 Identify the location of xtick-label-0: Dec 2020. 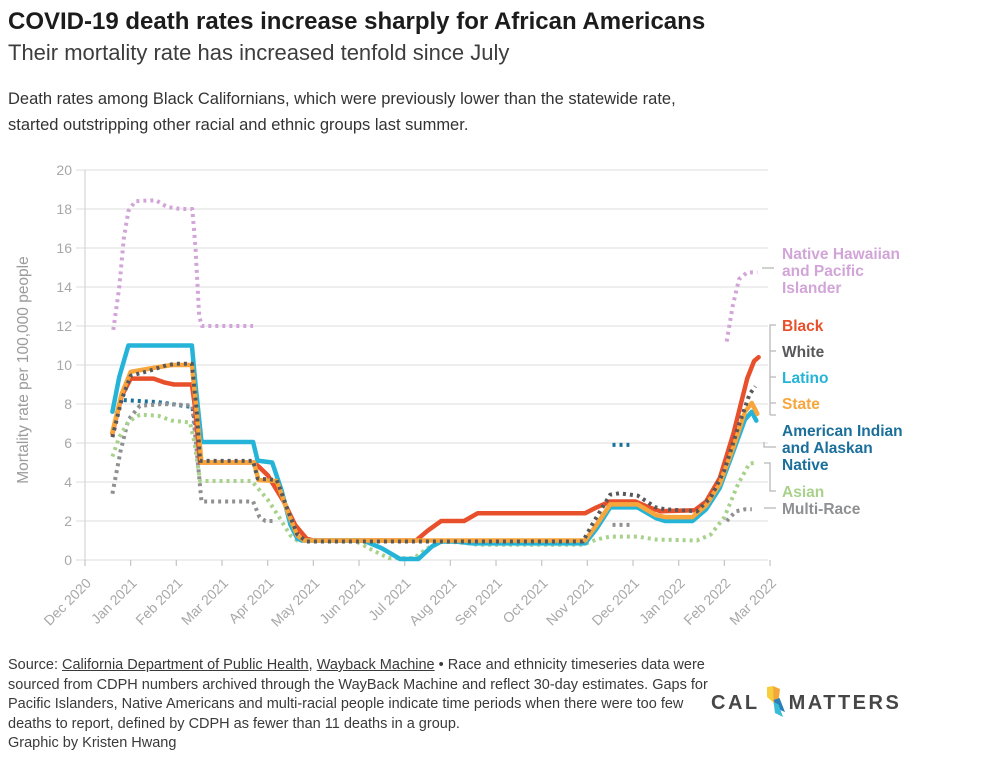
(67, 602).